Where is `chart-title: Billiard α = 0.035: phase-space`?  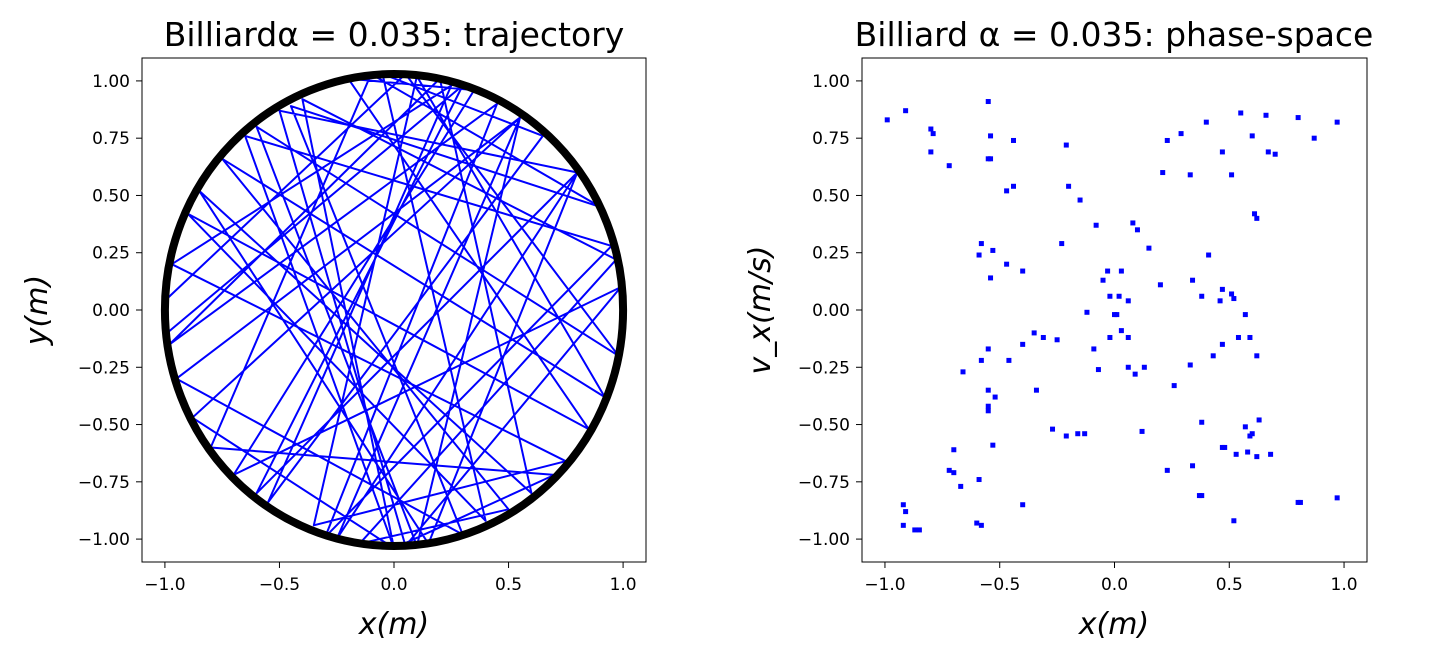 chart-title: Billiard α = 0.035: phase-space is located at coordinates (1114, 34).